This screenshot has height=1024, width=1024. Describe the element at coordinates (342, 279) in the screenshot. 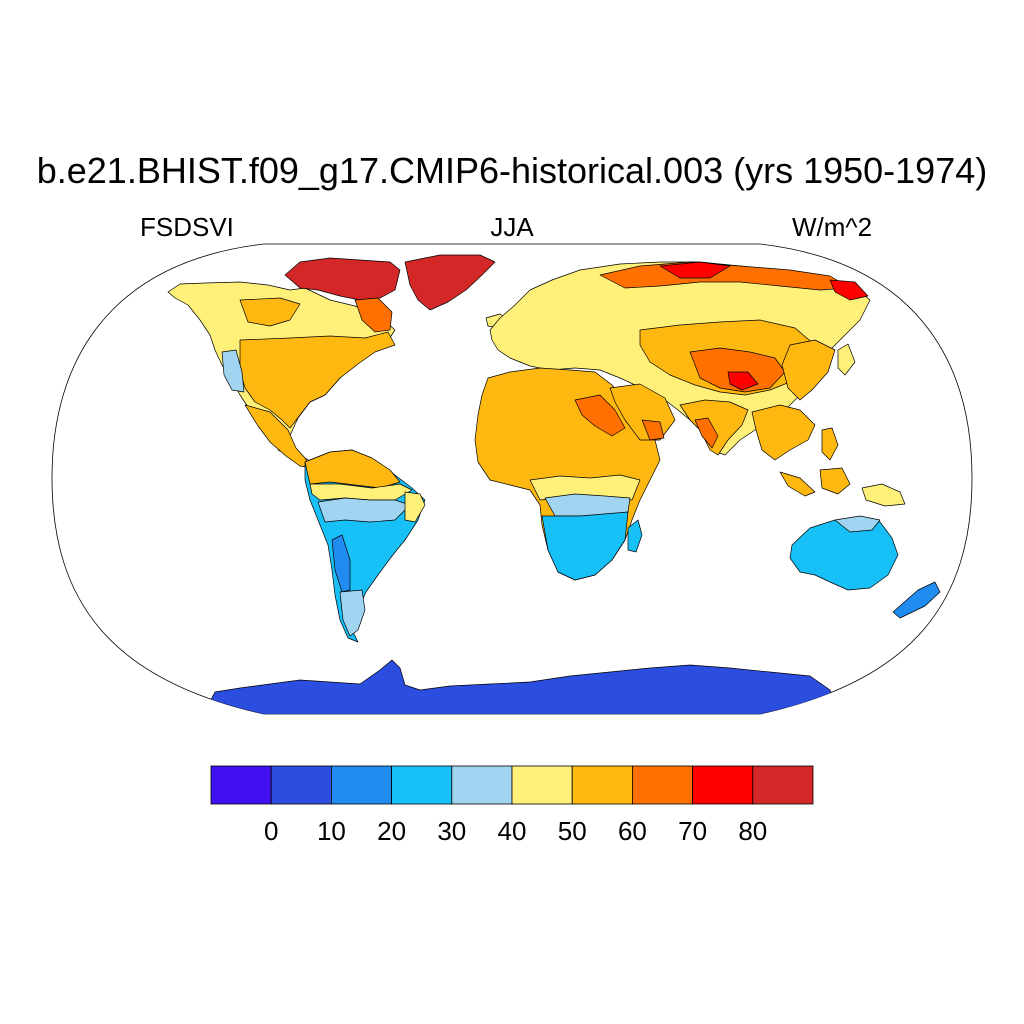

I see `arctic-archipelago` at that location.